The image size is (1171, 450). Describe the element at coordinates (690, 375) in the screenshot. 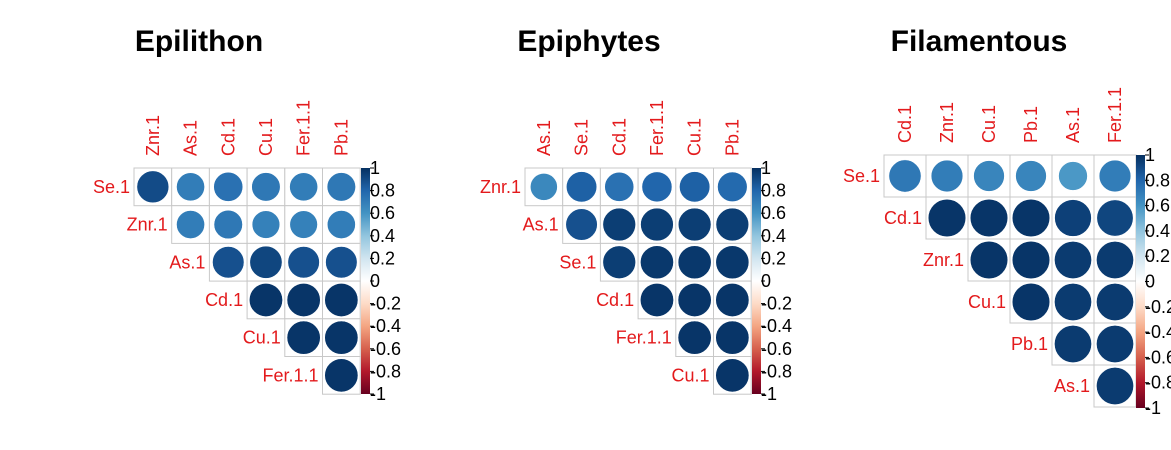

I see `row-label: Cu.1` at that location.